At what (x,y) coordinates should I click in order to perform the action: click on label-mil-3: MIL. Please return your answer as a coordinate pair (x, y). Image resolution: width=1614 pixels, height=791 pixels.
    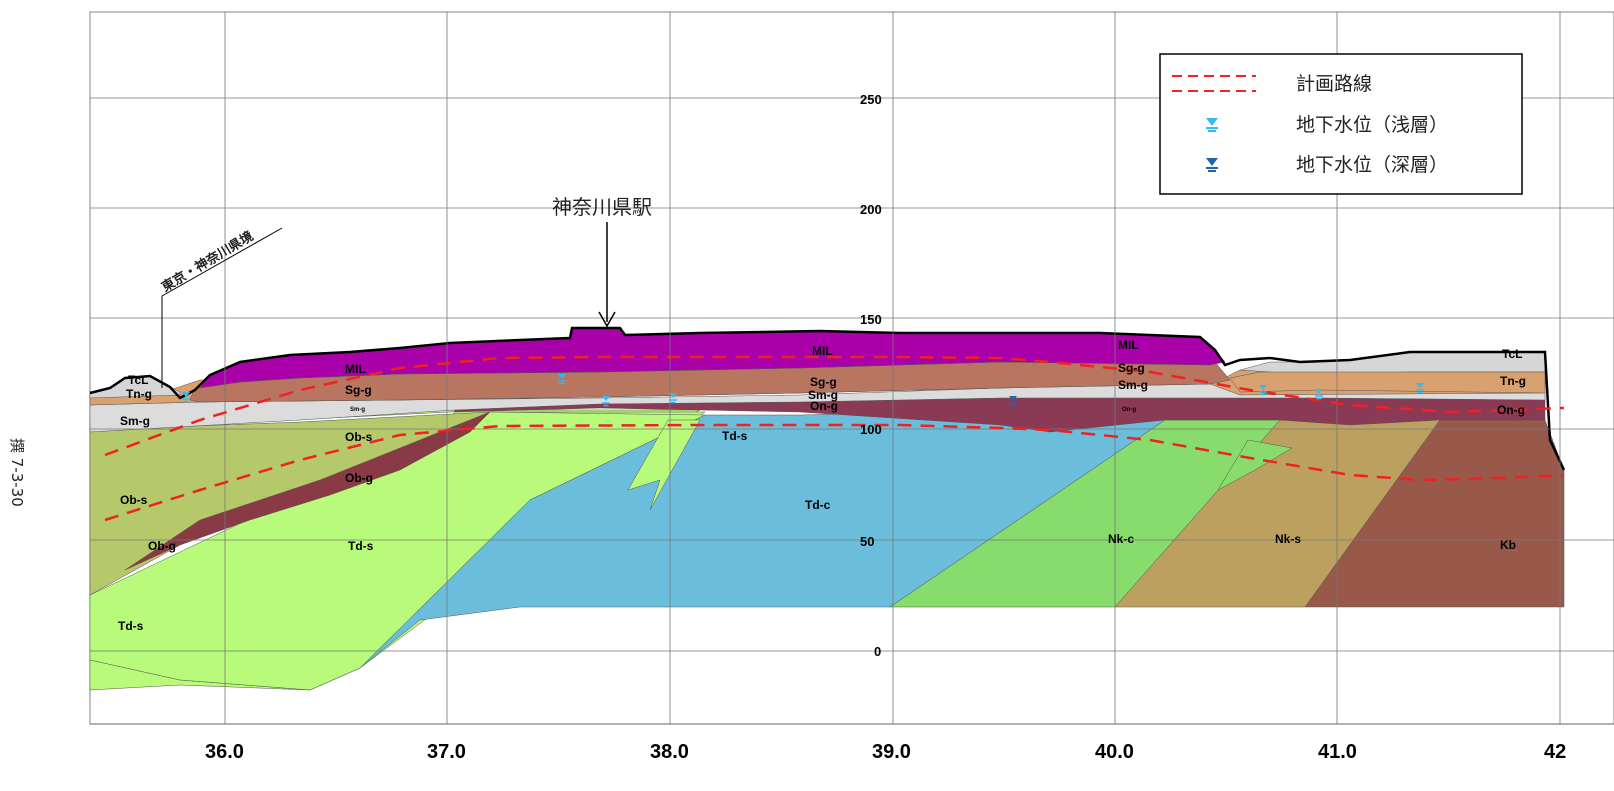
    Looking at the image, I should click on (1128, 345).